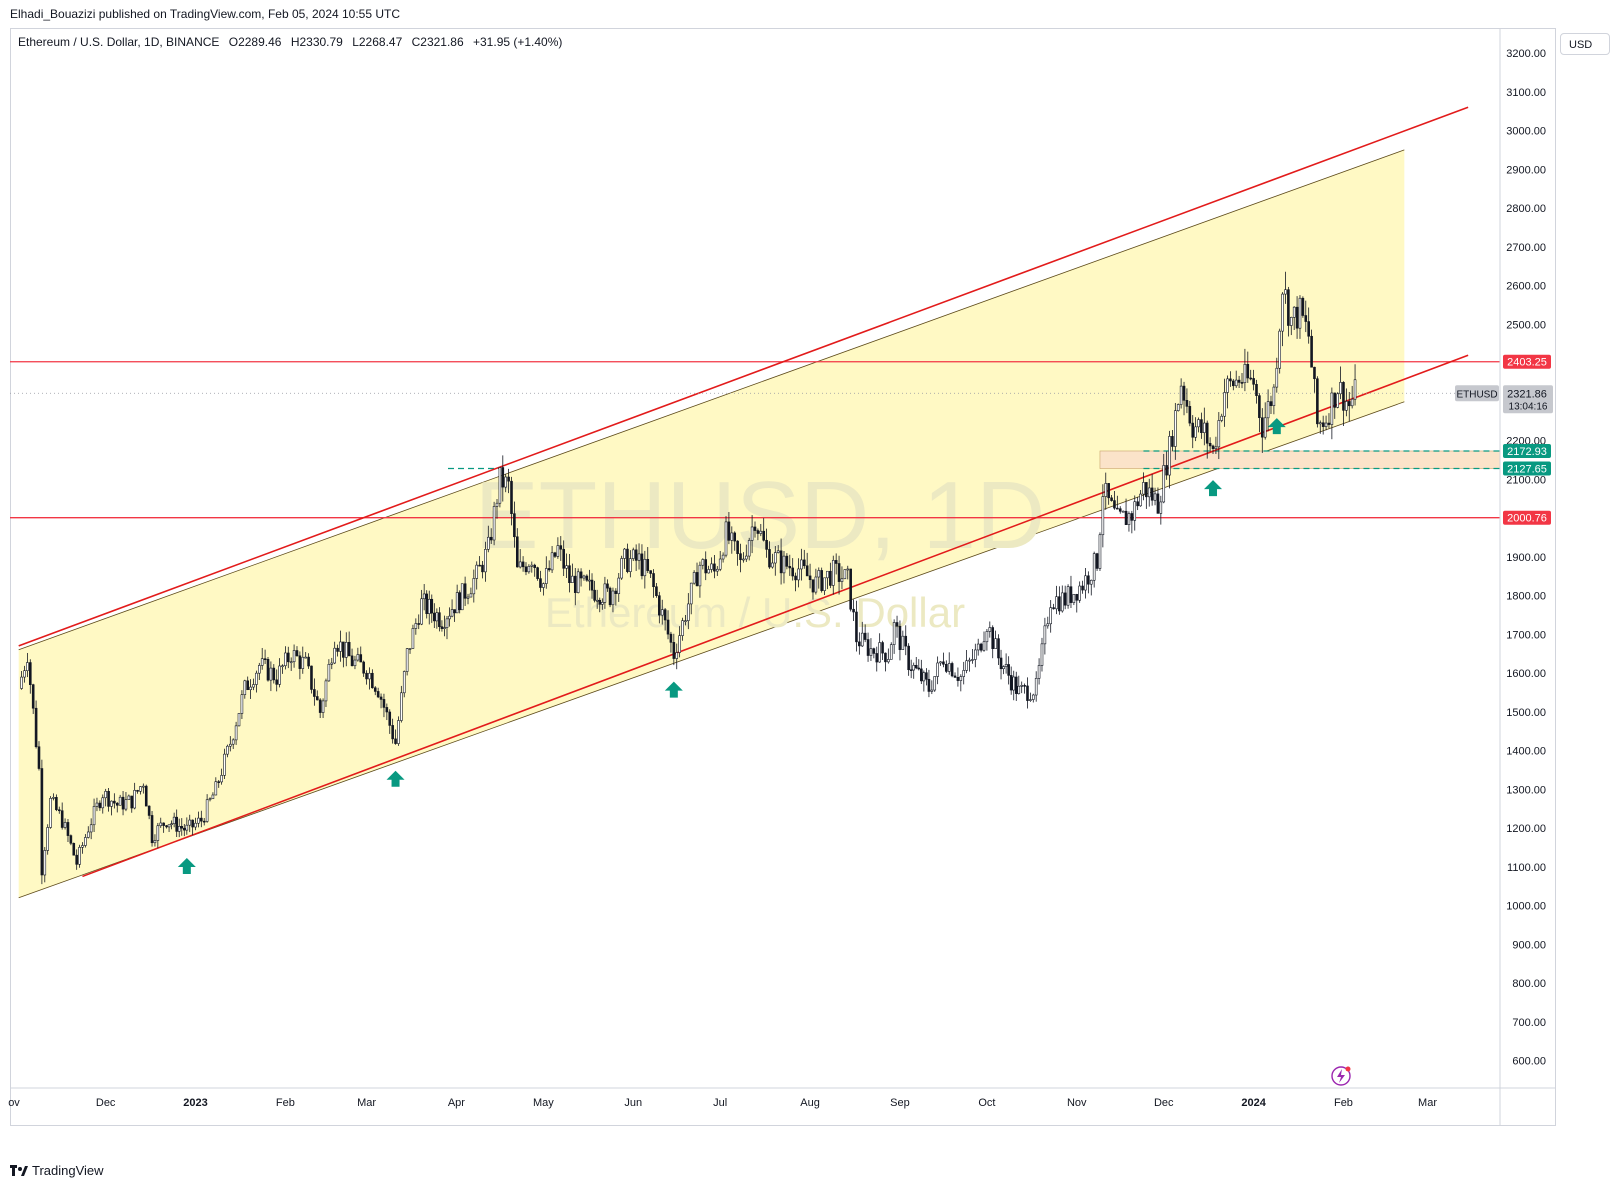  What do you see at coordinates (1526, 790) in the screenshot?
I see `price-tick-label: 1300.00` at bounding box center [1526, 790].